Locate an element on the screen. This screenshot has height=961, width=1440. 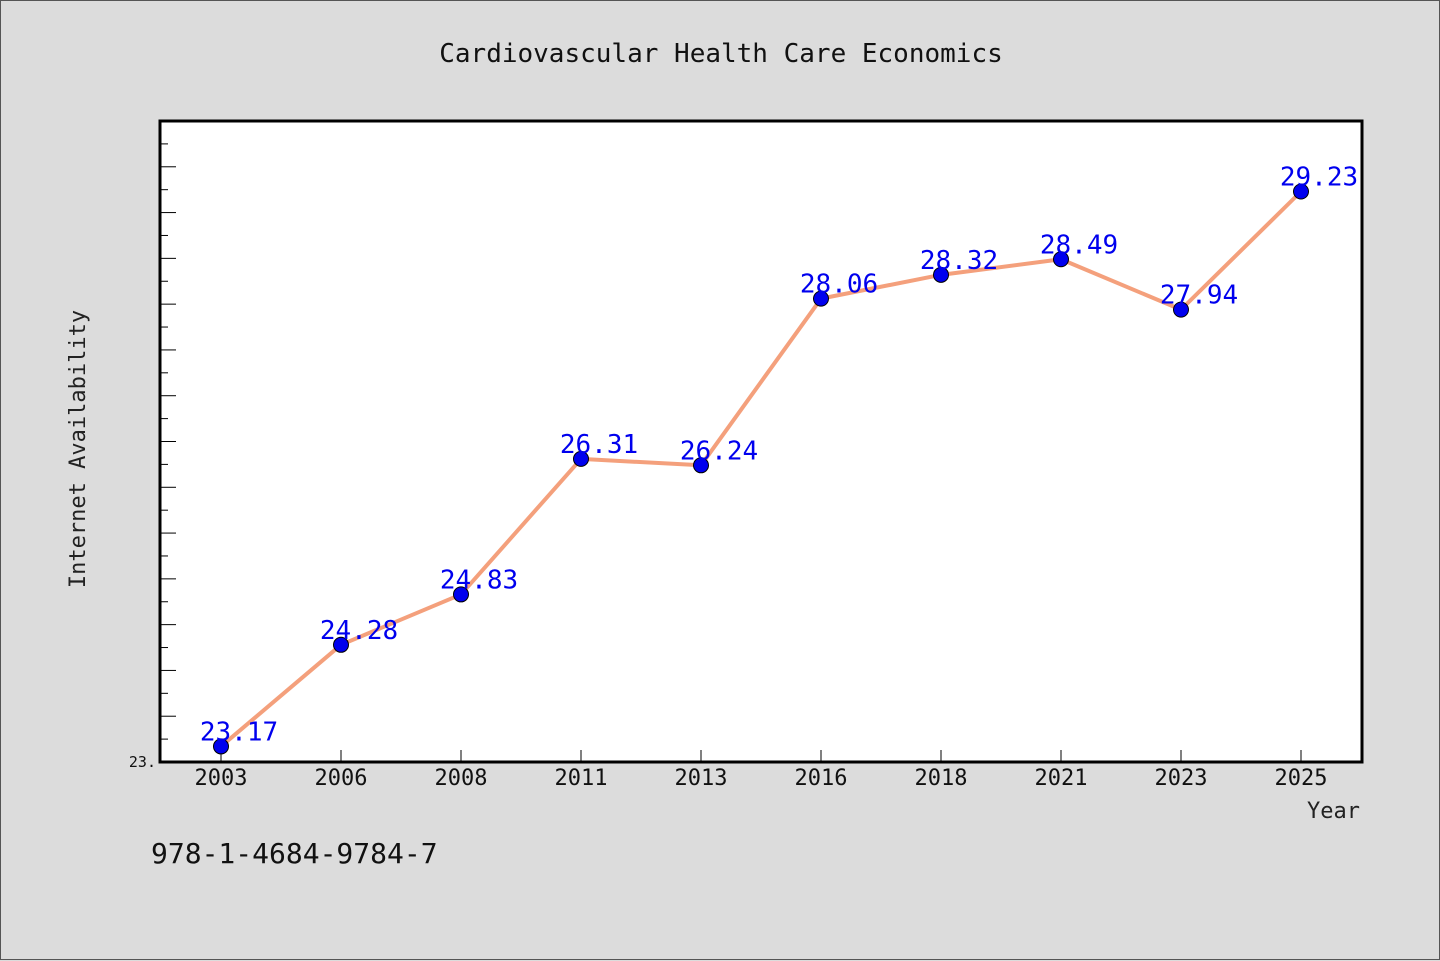
y-tick-label: 23. is located at coordinates (142, 762).